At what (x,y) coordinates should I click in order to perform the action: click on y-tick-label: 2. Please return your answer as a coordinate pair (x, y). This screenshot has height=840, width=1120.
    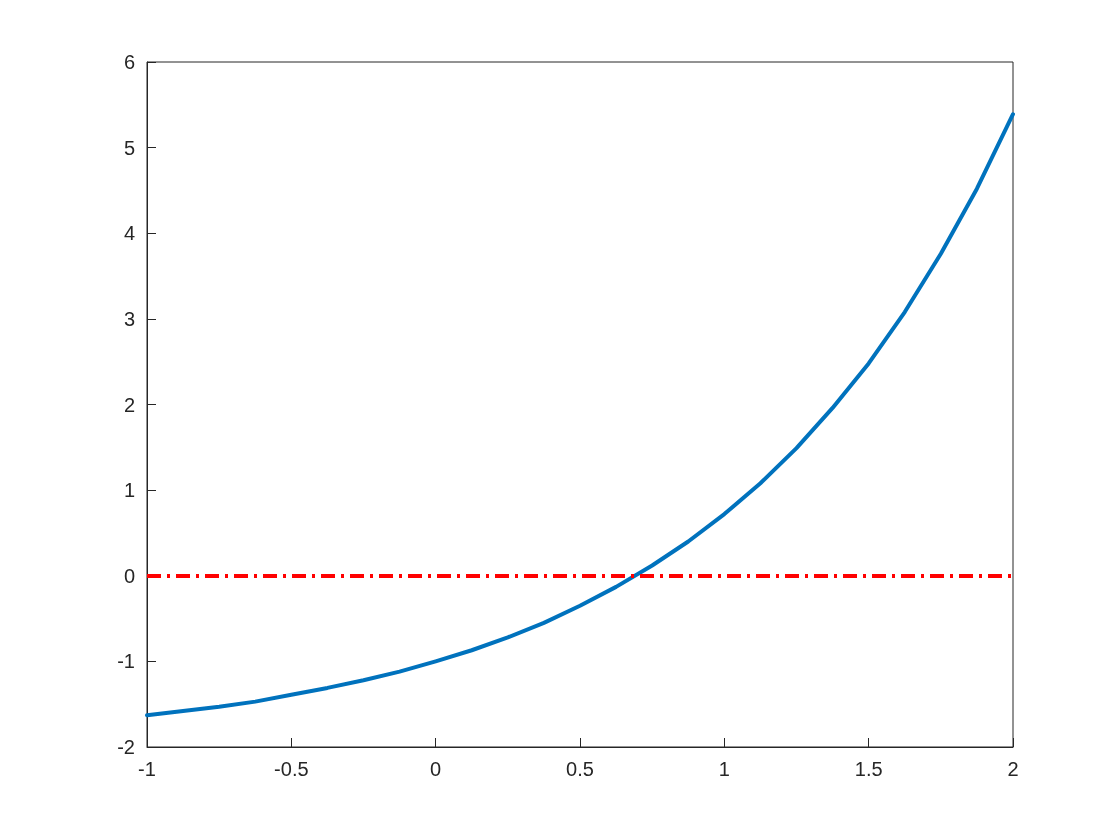
    Looking at the image, I should click on (129, 404).